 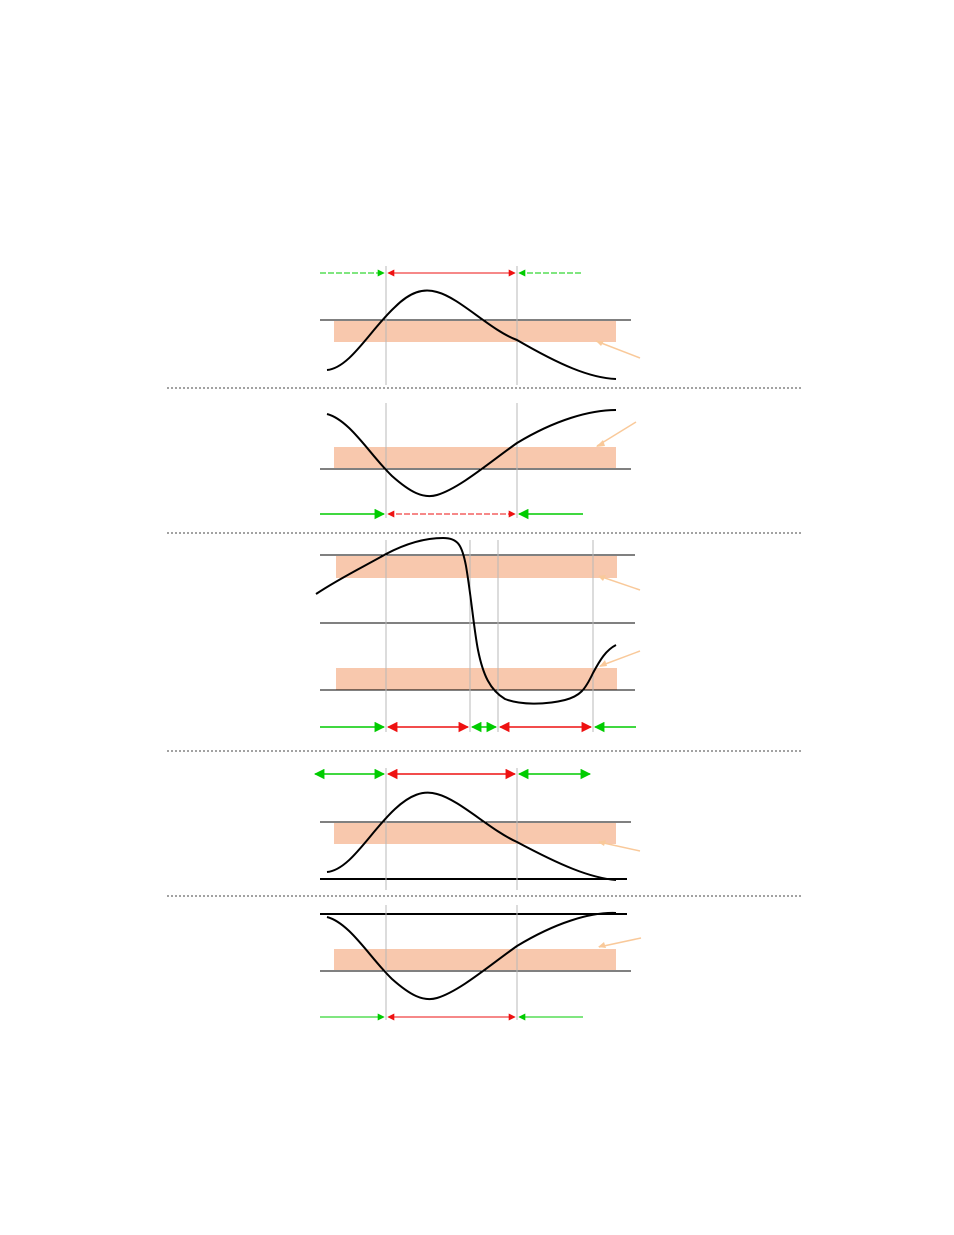 I want to click on band-pointer-arrow-upper, so click(x=619, y=583).